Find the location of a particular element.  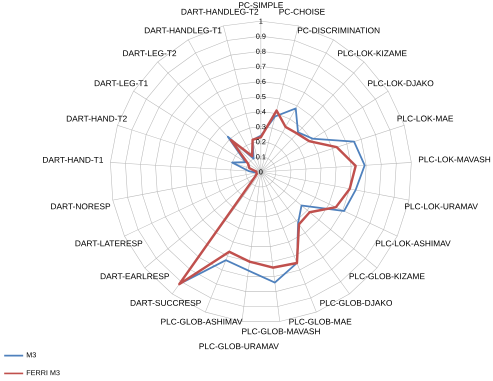

spoke-label: DART-HANDLEG-T2 is located at coordinates (220, 11).